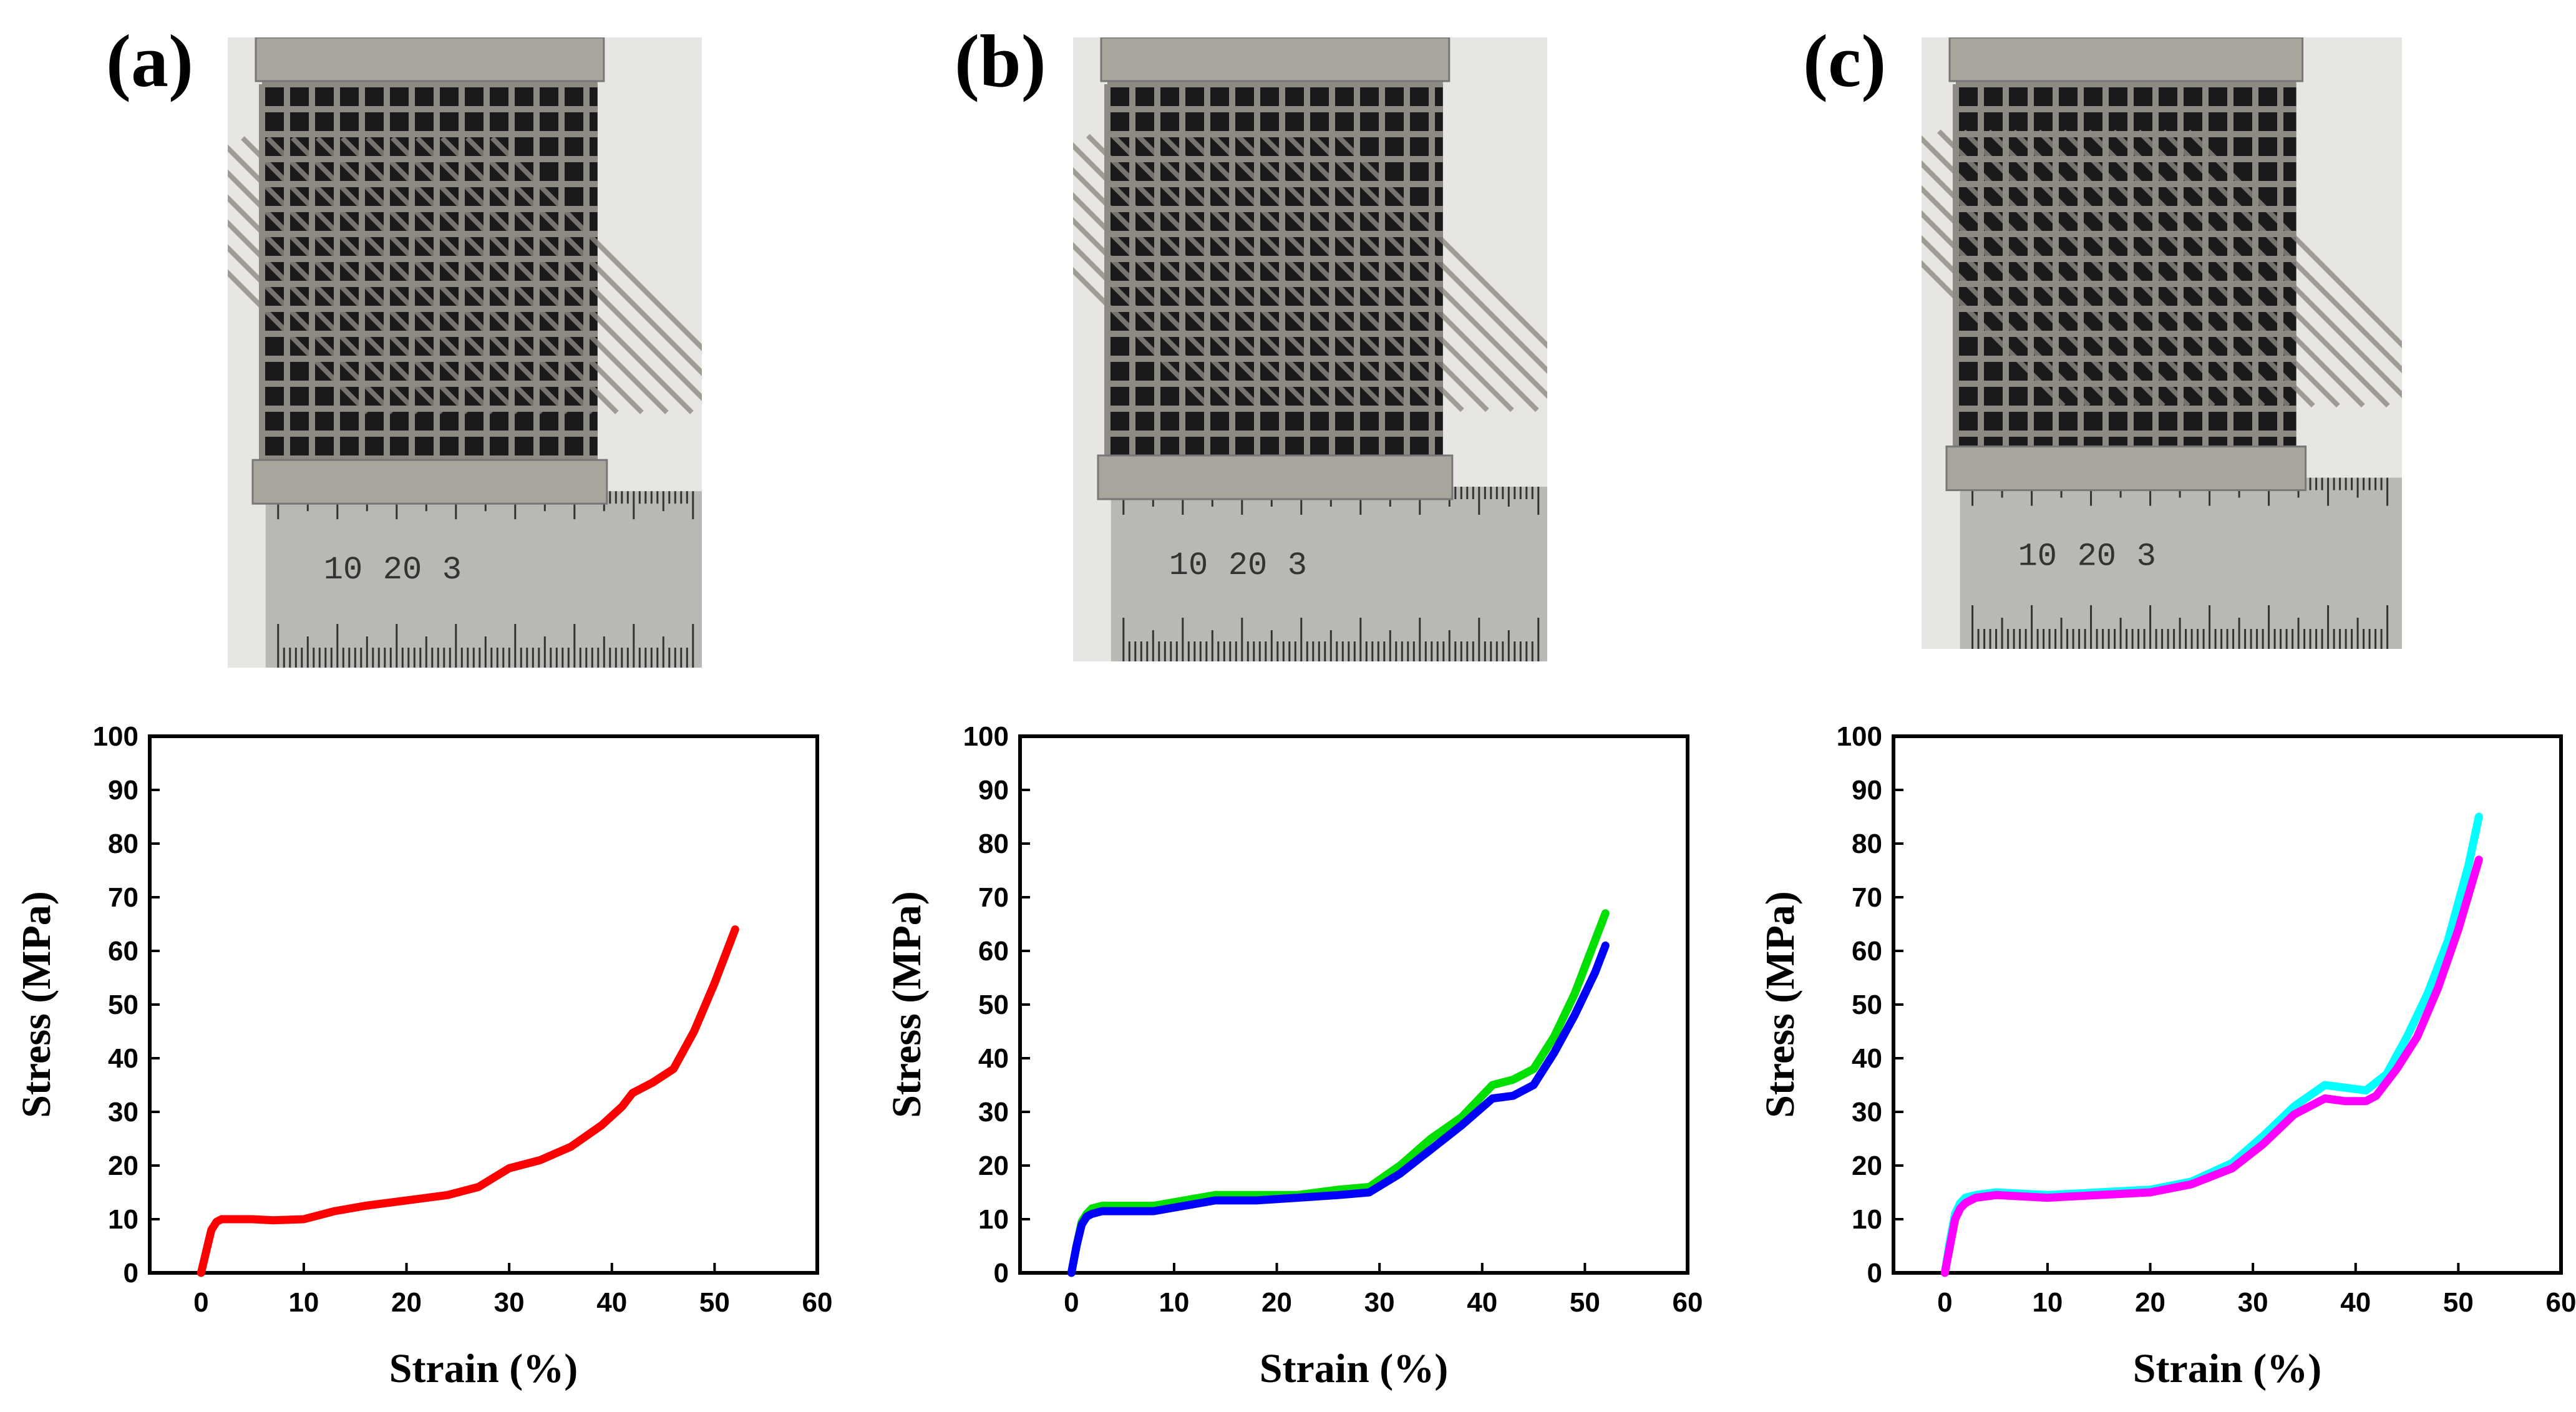 This screenshot has width=2576, height=1412. I want to click on ruler, so click(484, 579).